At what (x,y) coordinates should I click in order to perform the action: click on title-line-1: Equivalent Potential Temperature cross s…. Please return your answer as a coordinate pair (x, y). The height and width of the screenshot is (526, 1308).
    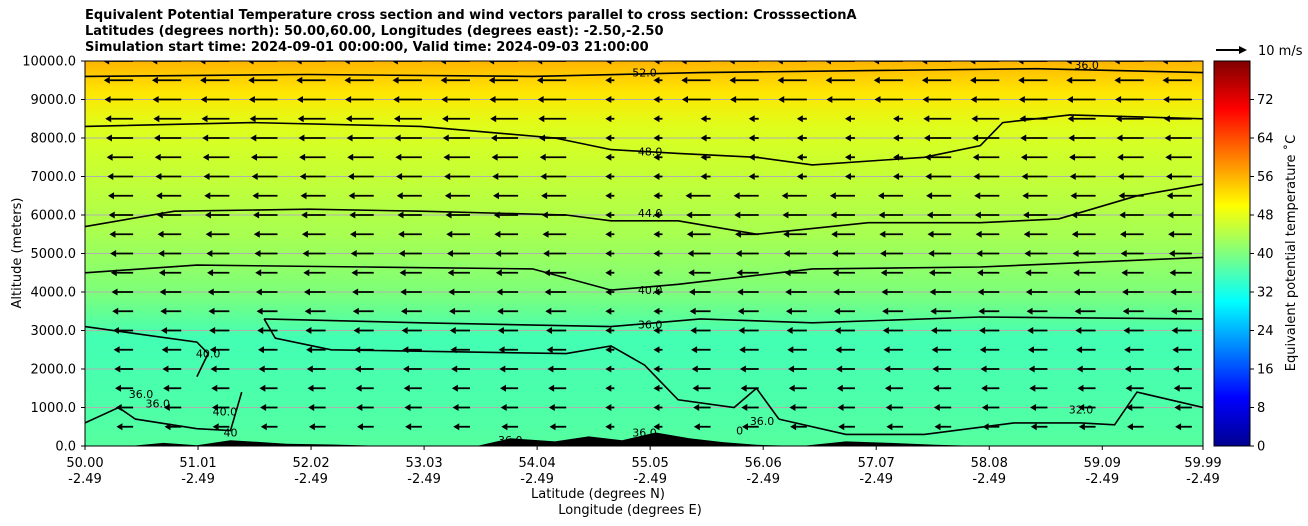
    Looking at the image, I should click on (471, 15).